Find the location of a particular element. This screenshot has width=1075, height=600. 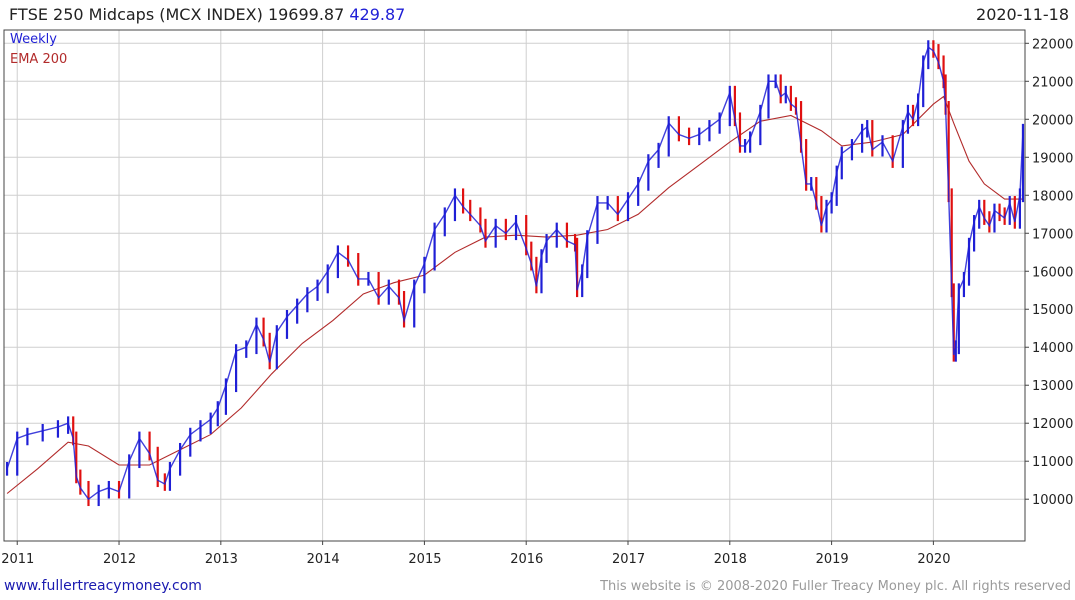

y-tick-label: 18000 is located at coordinates (1052, 196).